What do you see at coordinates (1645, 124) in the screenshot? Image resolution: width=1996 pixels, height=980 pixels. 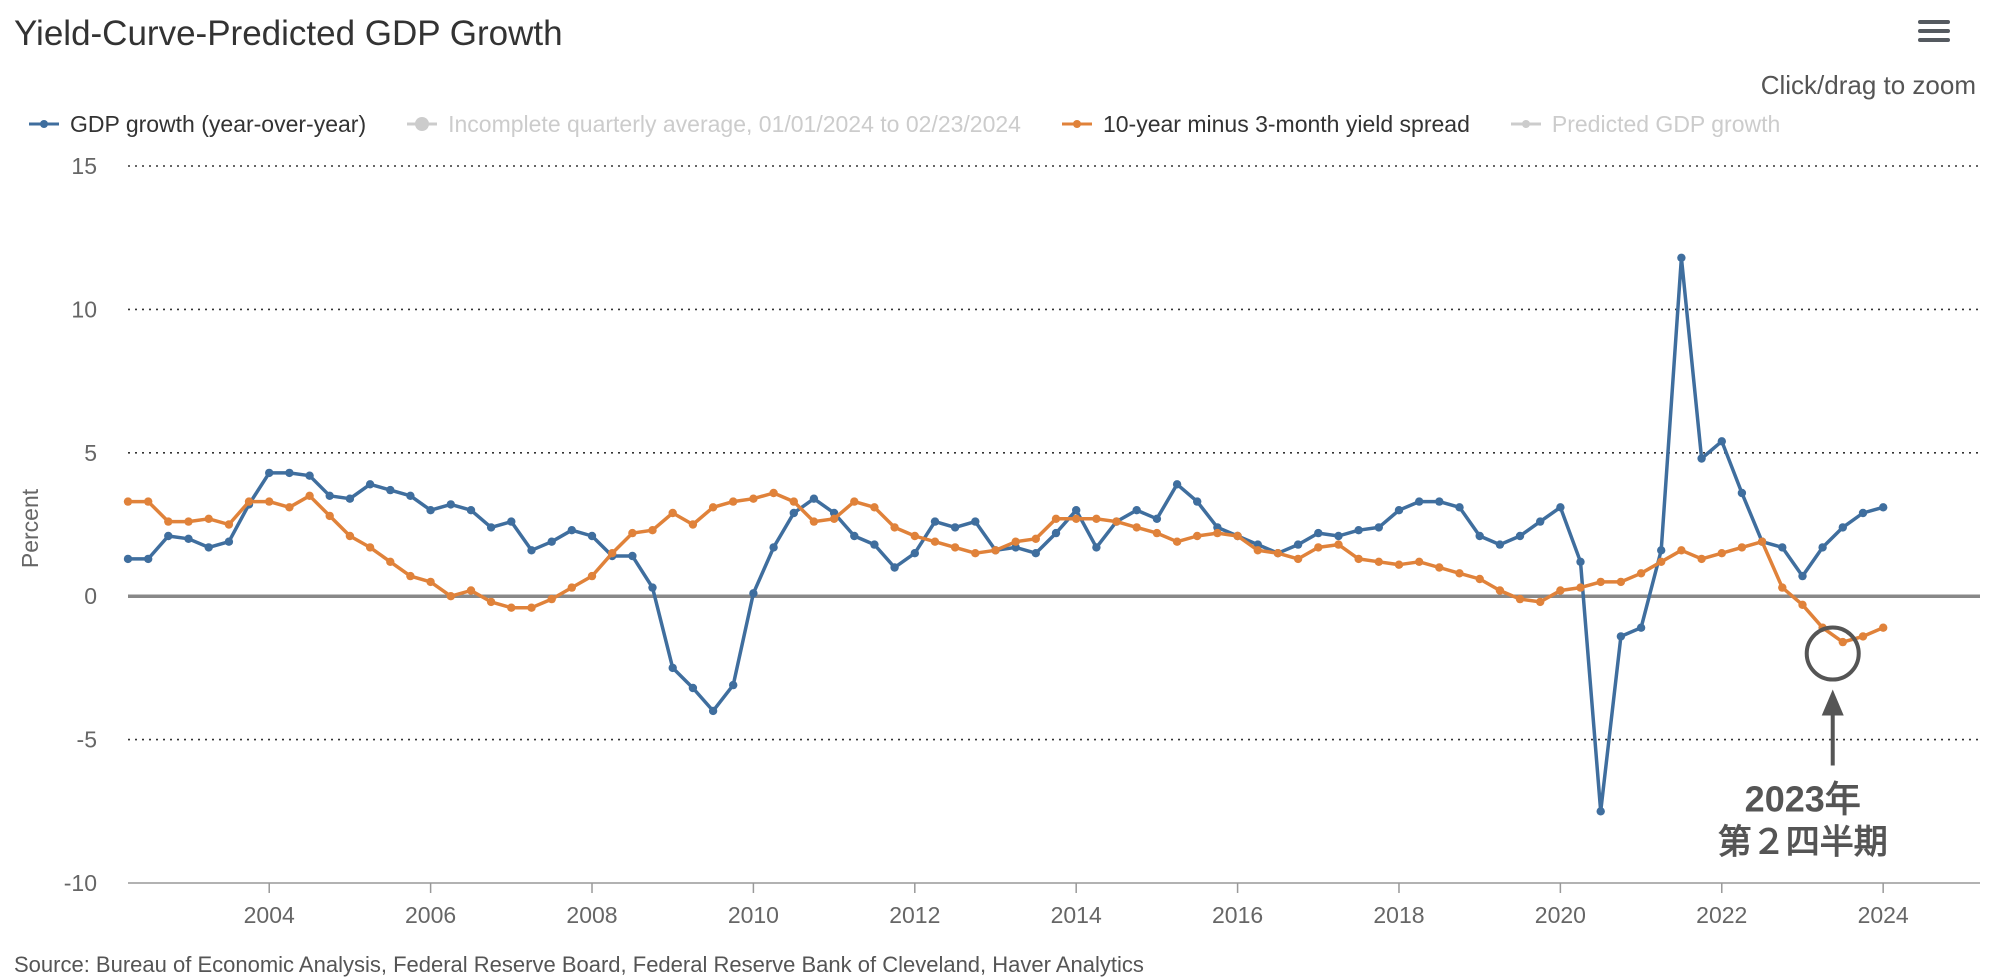 I see `legend-item-predicted: Predicted GDP growth` at bounding box center [1645, 124].